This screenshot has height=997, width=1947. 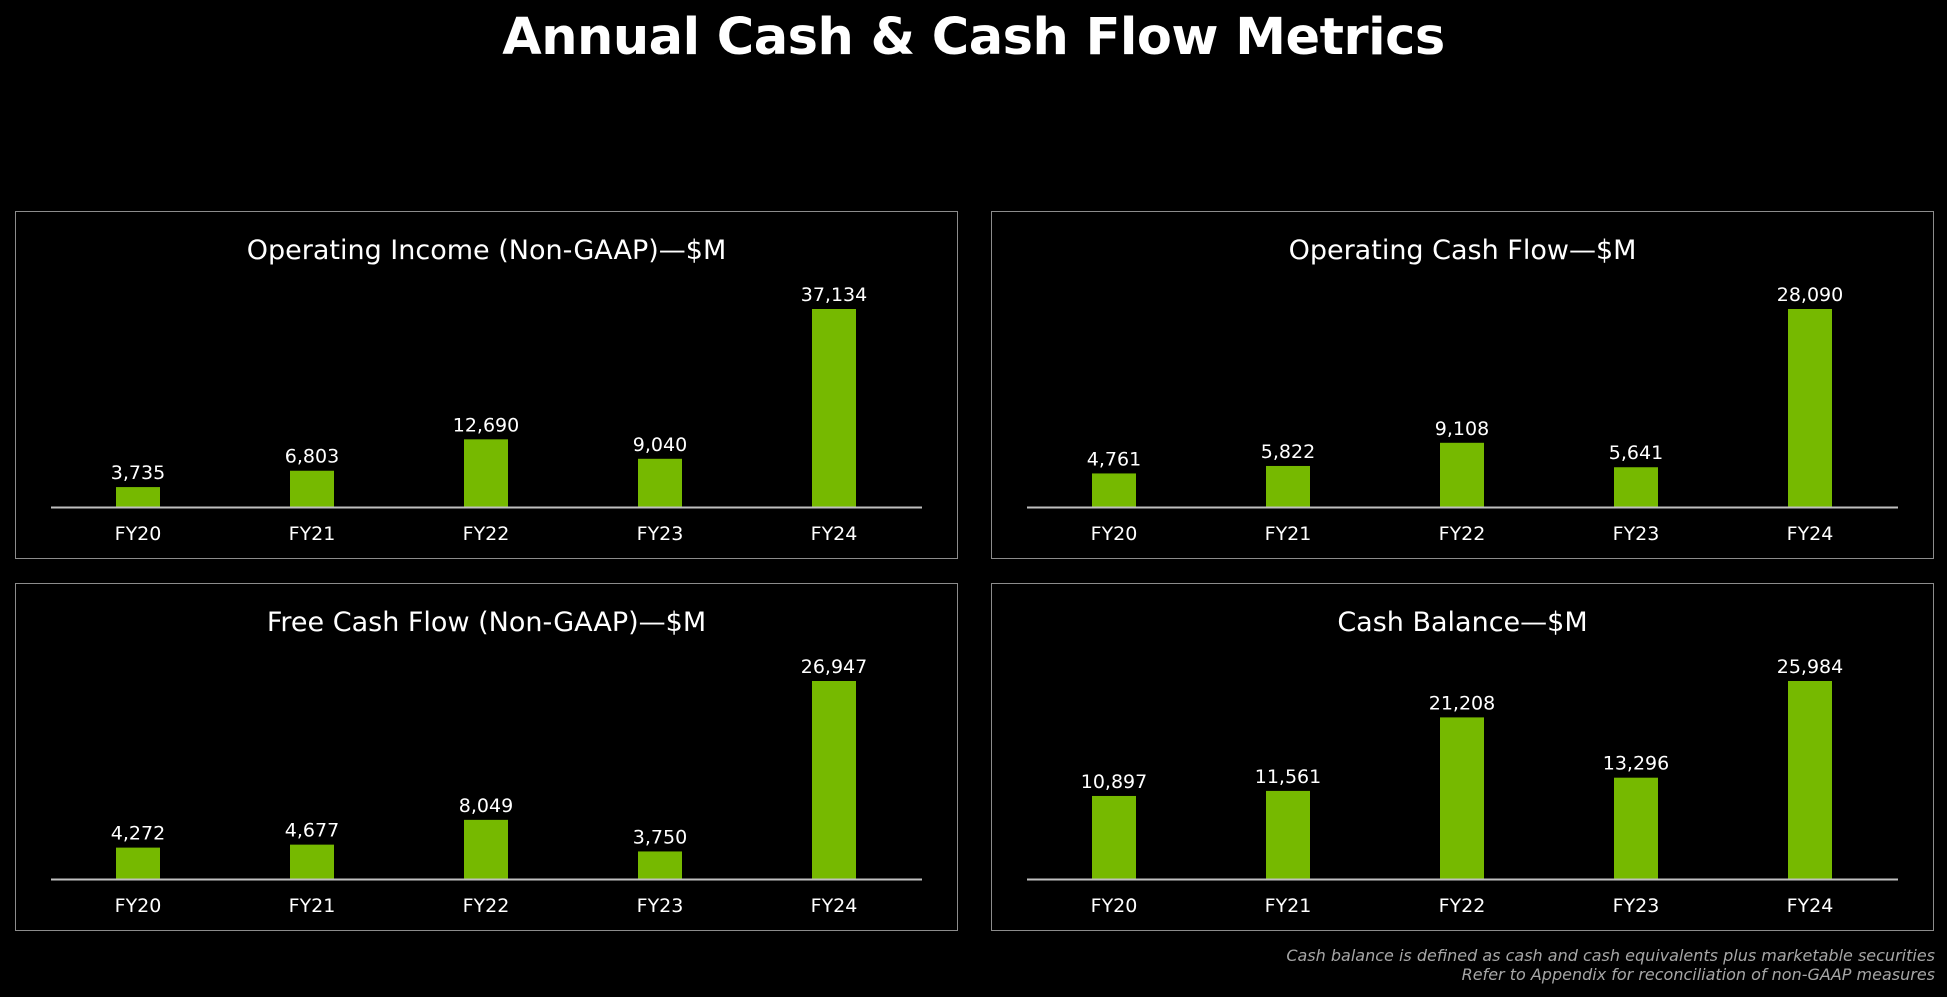 What do you see at coordinates (1636, 764) in the screenshot?
I see `data-label-fy23: 13,296` at bounding box center [1636, 764].